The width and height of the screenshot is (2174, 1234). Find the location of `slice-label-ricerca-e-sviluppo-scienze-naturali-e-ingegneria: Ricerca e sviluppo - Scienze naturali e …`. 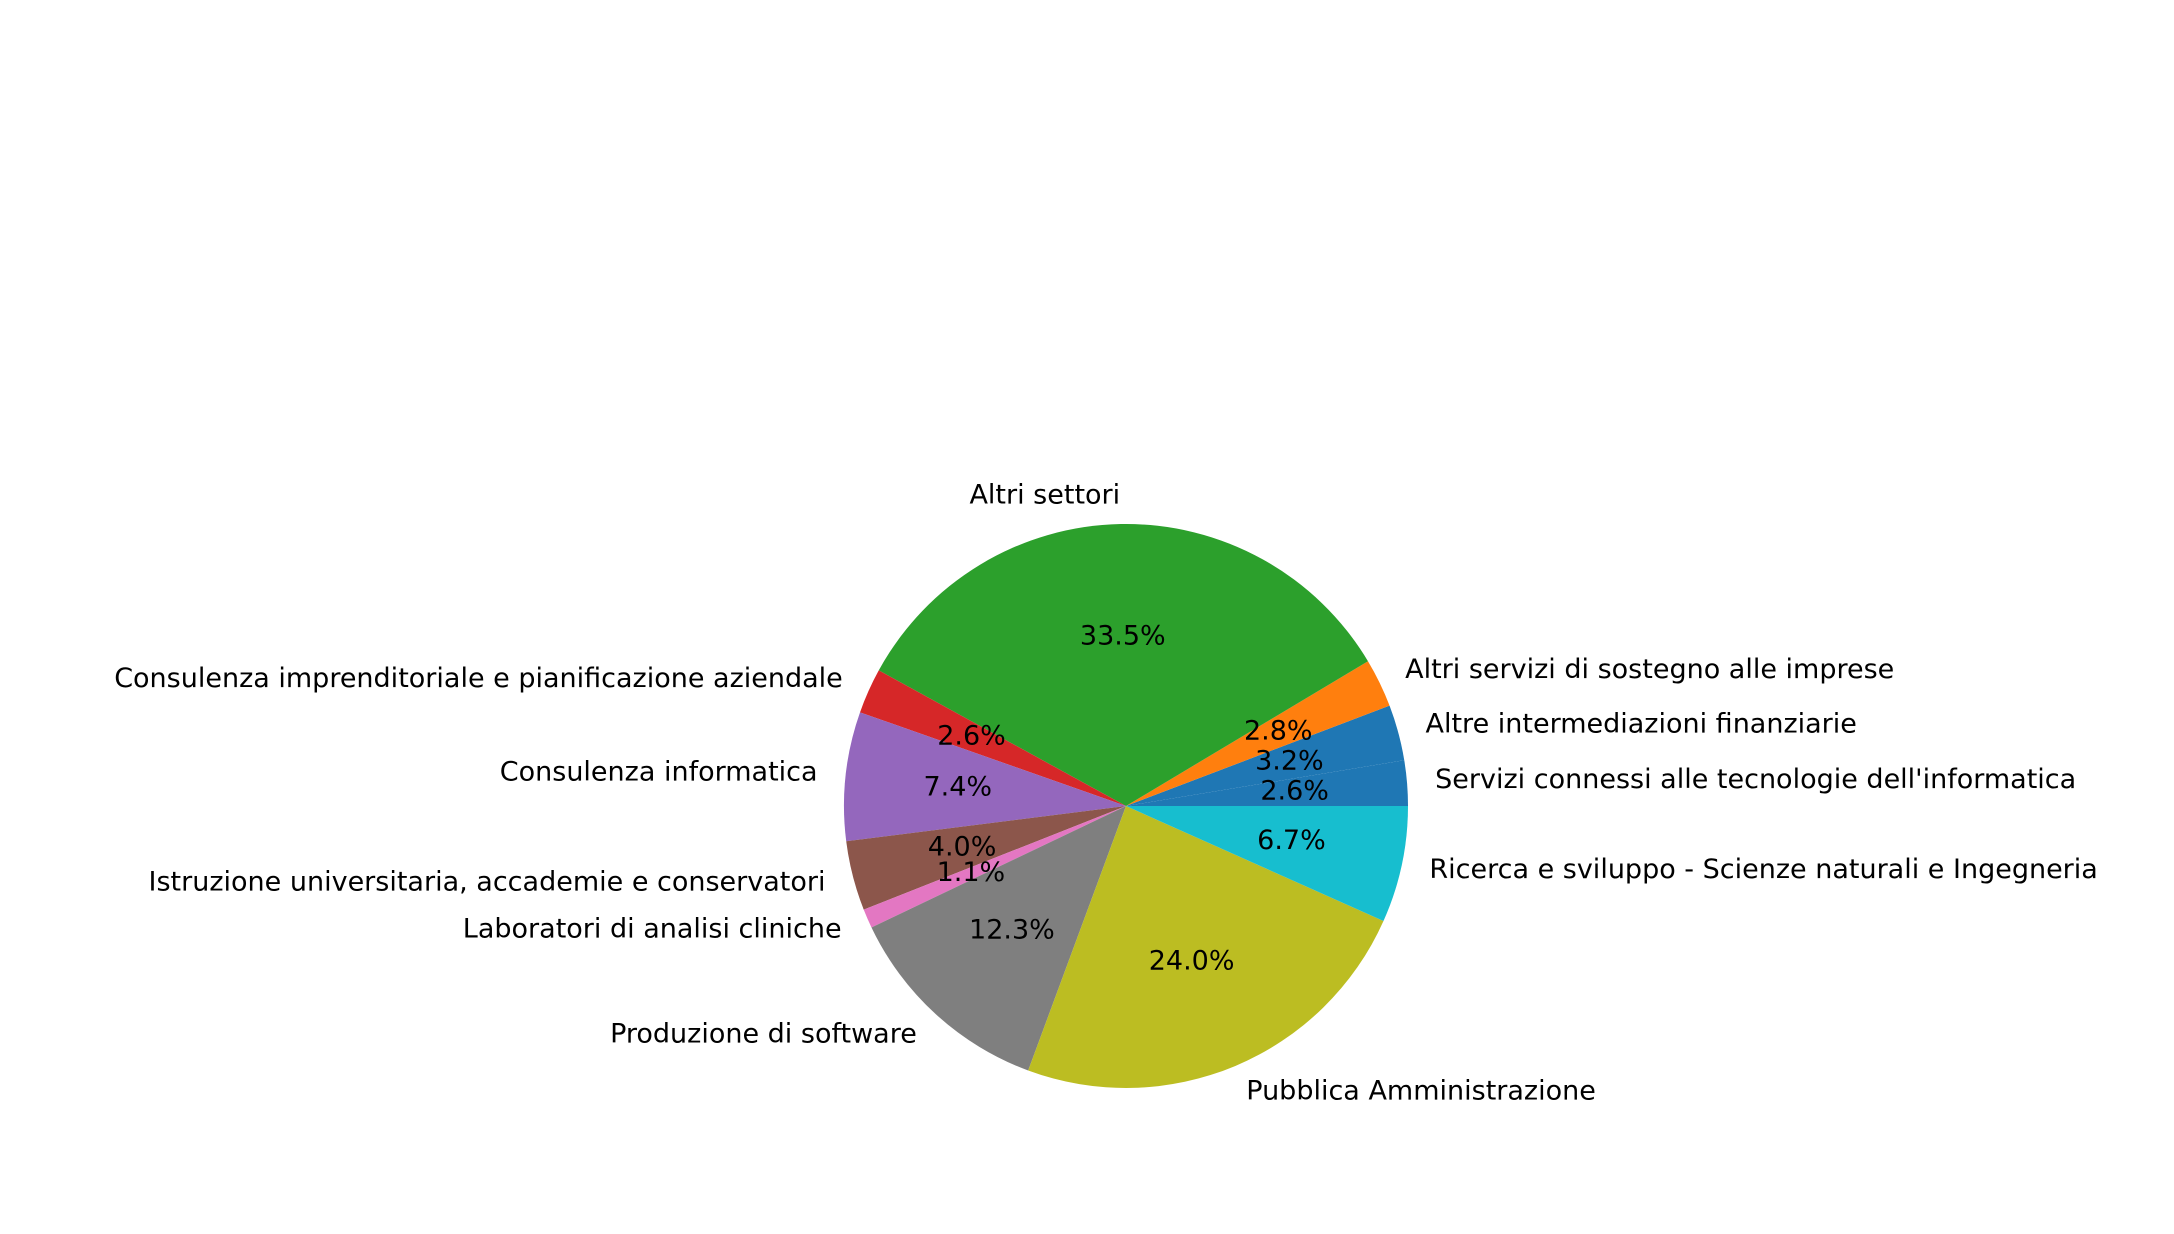

slice-label-ricerca-e-sviluppo-scienze-naturali-e-ingegneria: Ricerca e sviluppo - Scienze naturali e … is located at coordinates (1763, 869).